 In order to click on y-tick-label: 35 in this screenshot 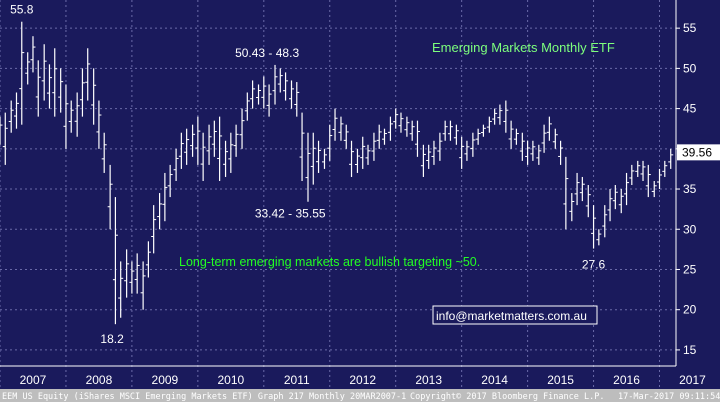, I will do `click(690, 189)`.